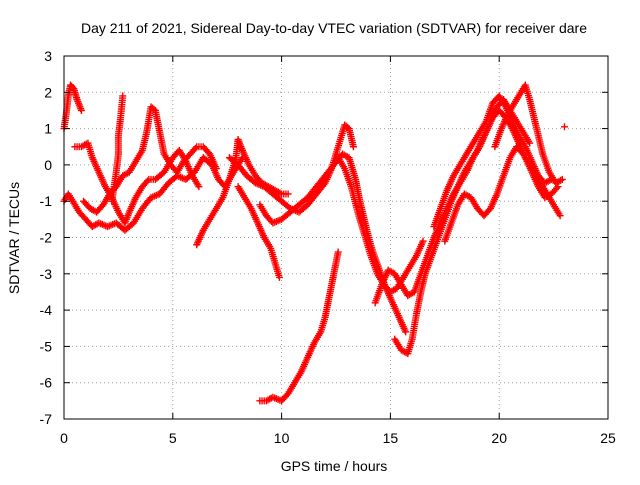  I want to click on y-tick-label: -4, so click(46, 310).